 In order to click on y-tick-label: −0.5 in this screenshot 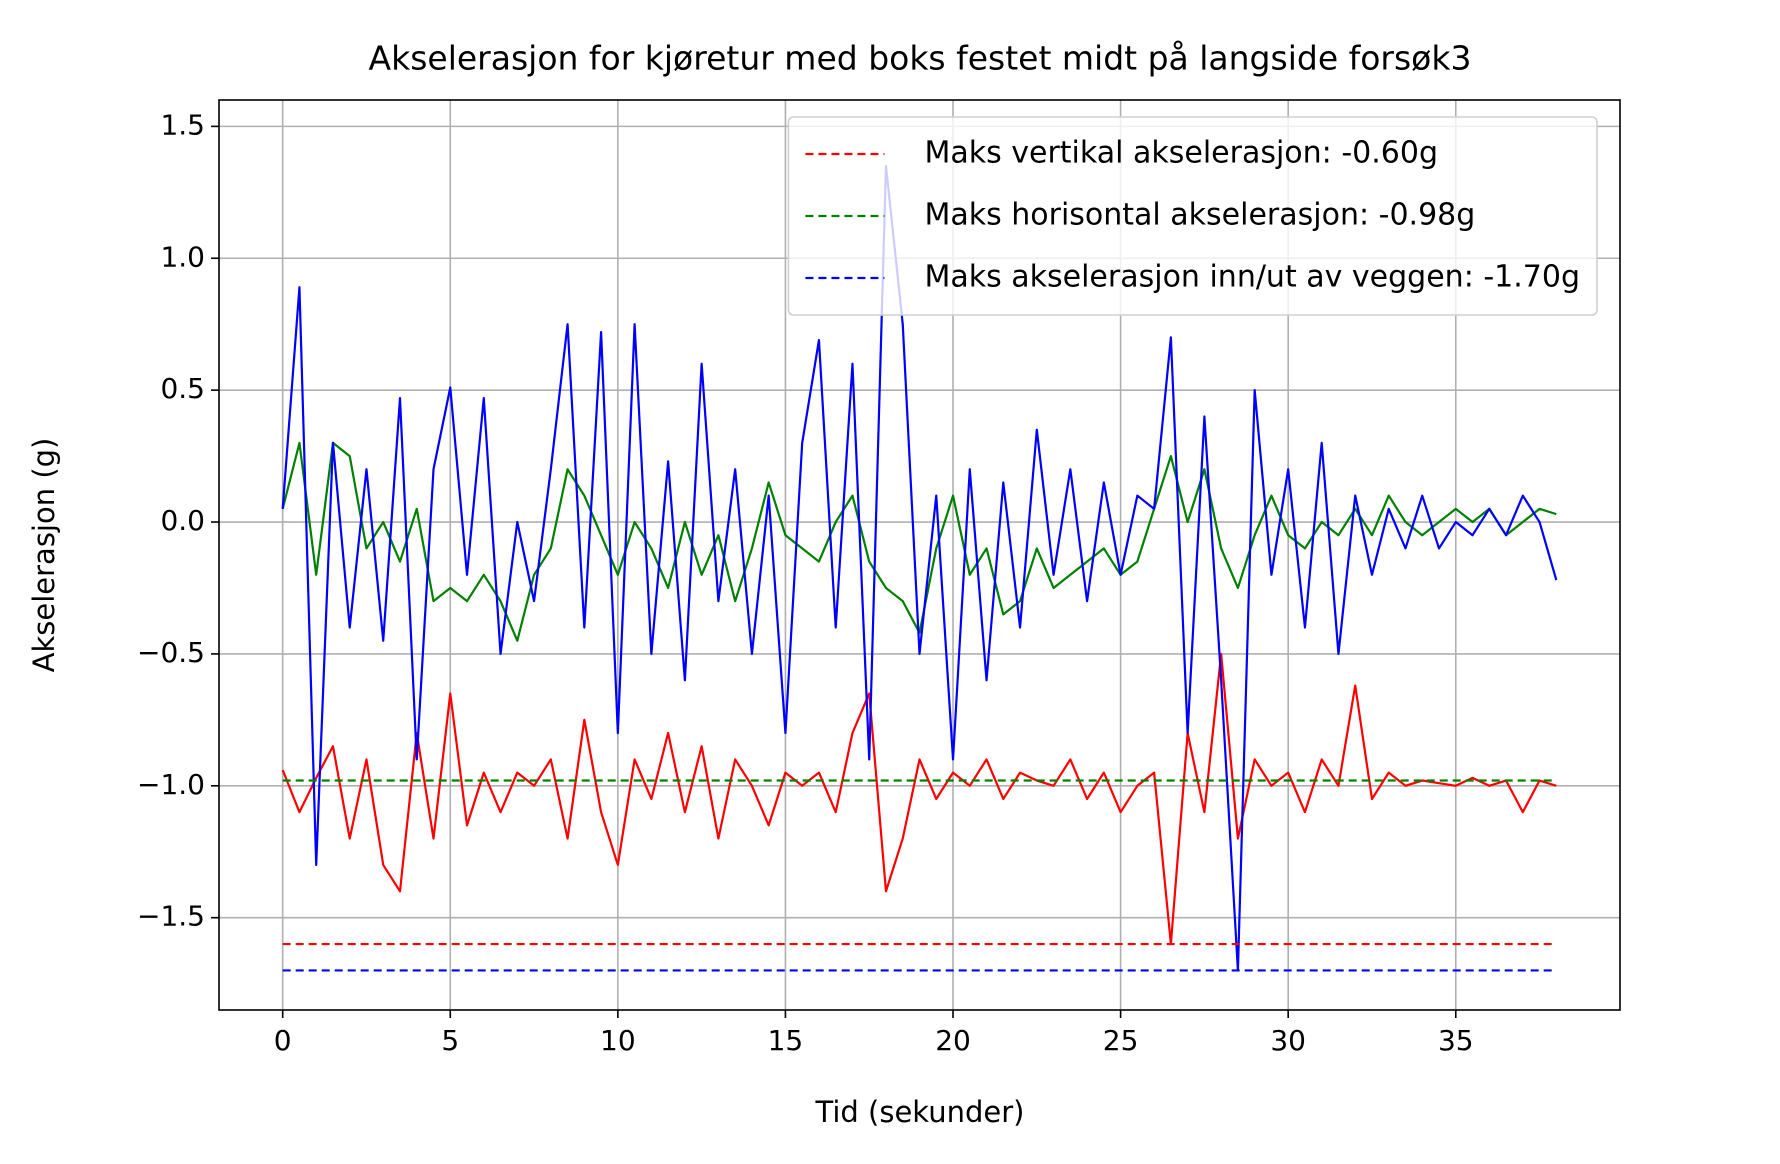, I will do `click(171, 652)`.